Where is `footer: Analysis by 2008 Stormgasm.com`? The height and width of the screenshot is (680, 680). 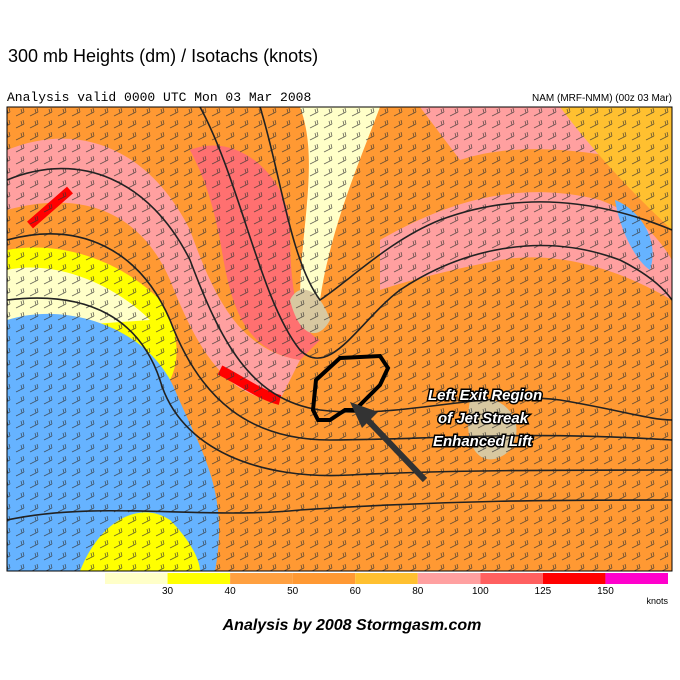
footer: Analysis by 2008 Stormgasm.com is located at coordinates (352, 625).